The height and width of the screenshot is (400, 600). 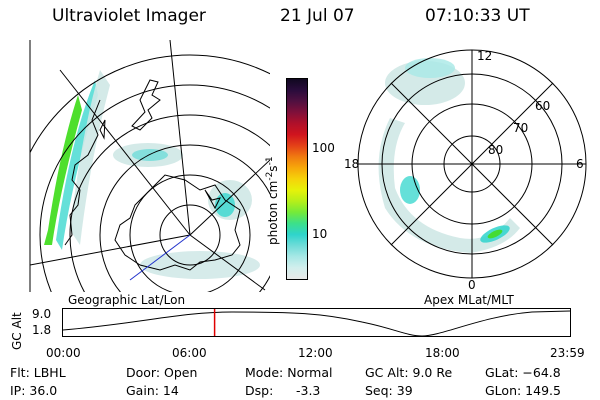 What do you see at coordinates (270, 161) in the screenshot?
I see `colorbar-label-exp2: -1` at bounding box center [270, 161].